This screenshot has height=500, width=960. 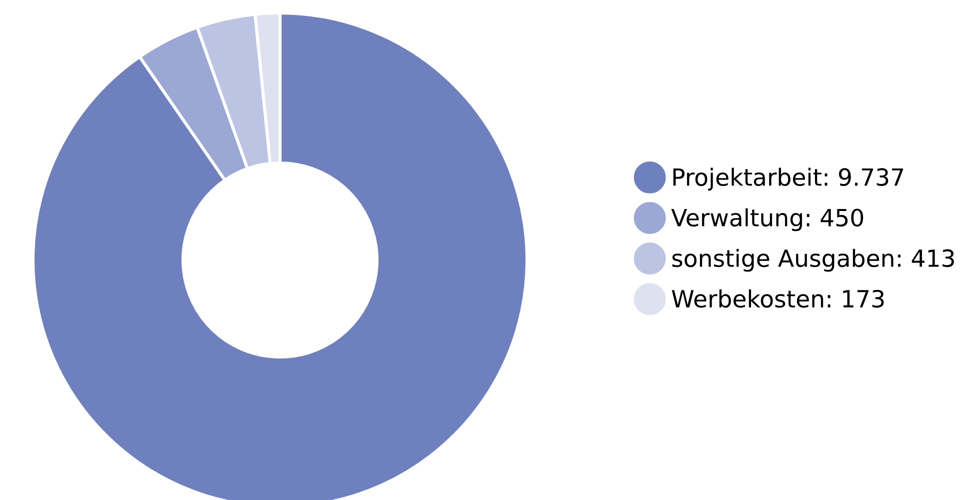 I want to click on legend-label: Verwaltung: 450, so click(x=767, y=220).